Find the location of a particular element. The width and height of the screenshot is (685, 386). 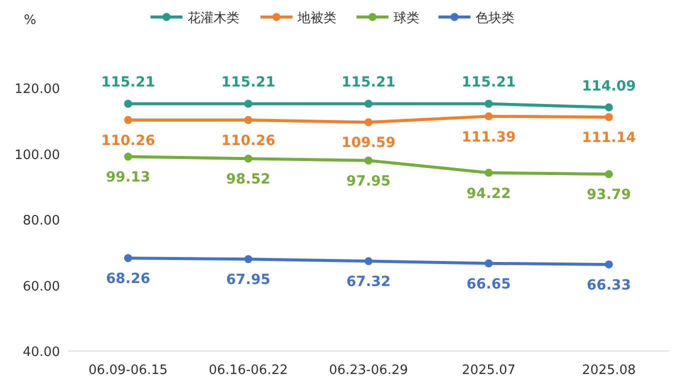

data-label: 111.39 is located at coordinates (489, 137).